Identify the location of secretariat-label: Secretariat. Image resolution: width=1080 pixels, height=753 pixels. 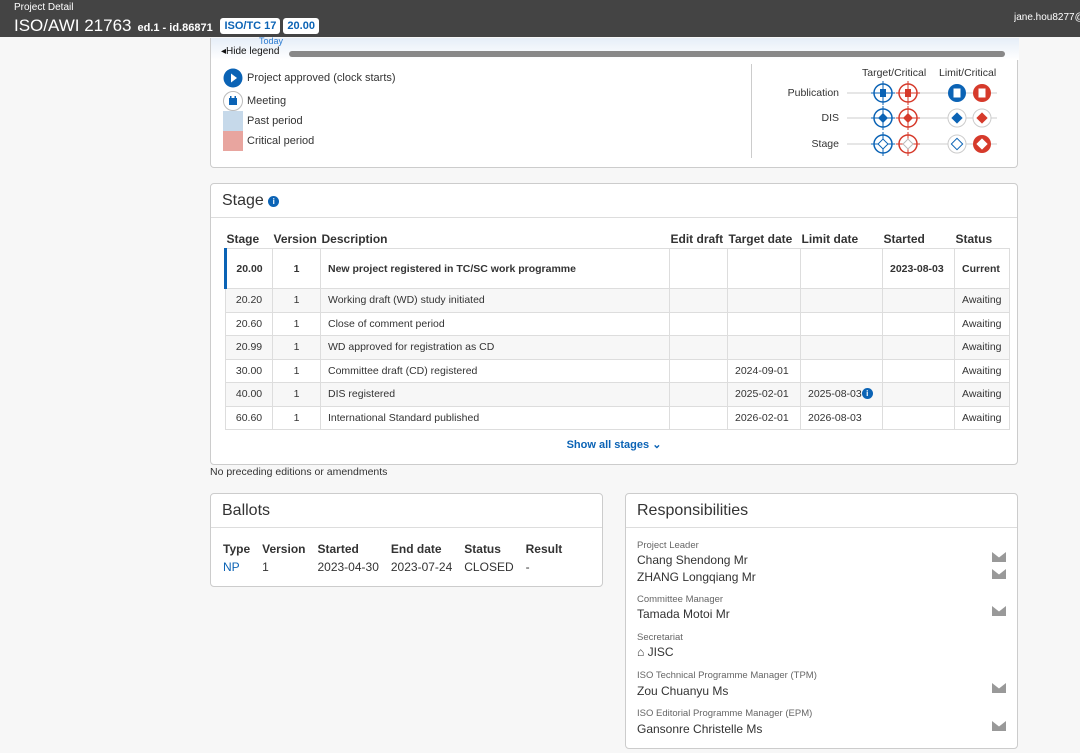
(660, 637).